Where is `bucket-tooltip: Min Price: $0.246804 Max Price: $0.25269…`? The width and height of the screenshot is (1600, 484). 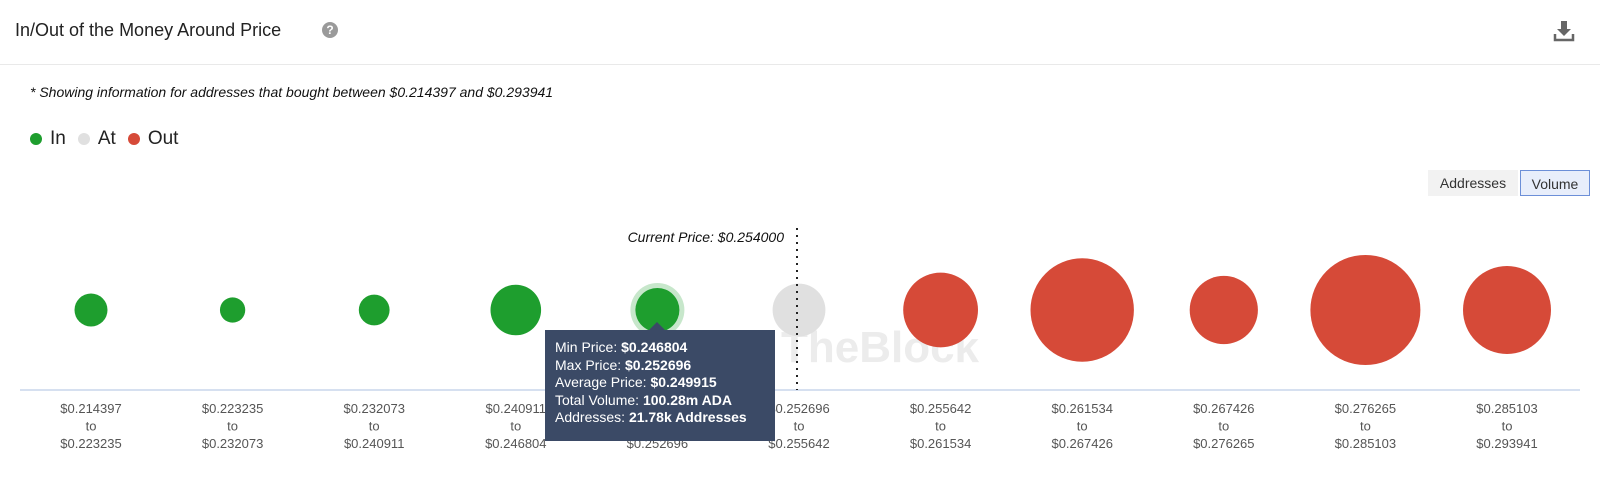 bucket-tooltip: Min Price: $0.246804 Max Price: $0.25269… is located at coordinates (660, 385).